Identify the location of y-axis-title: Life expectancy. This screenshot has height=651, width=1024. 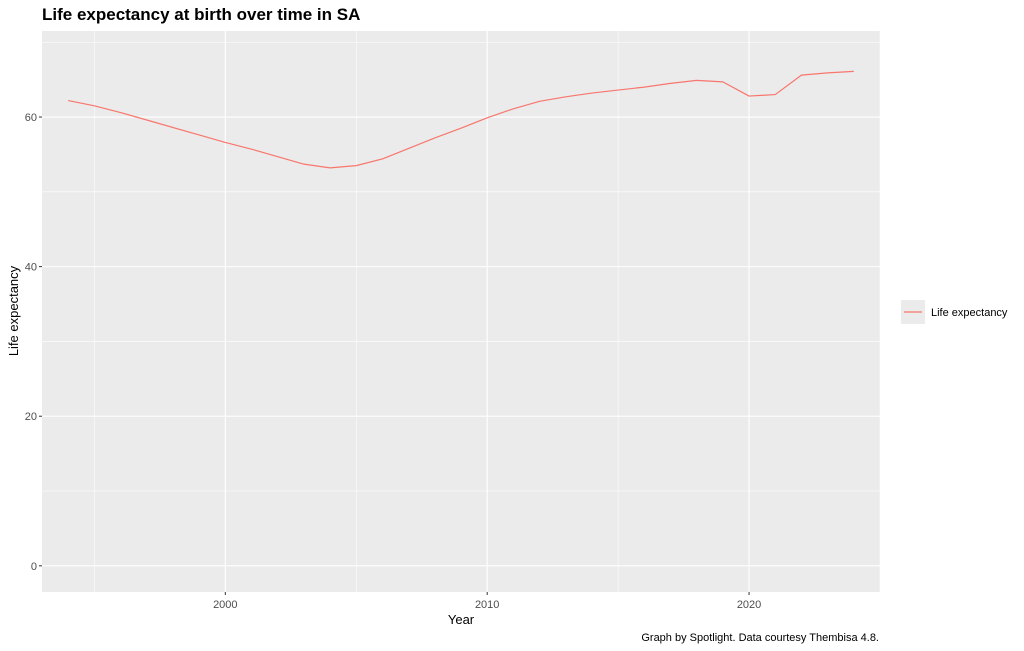
(13, 310).